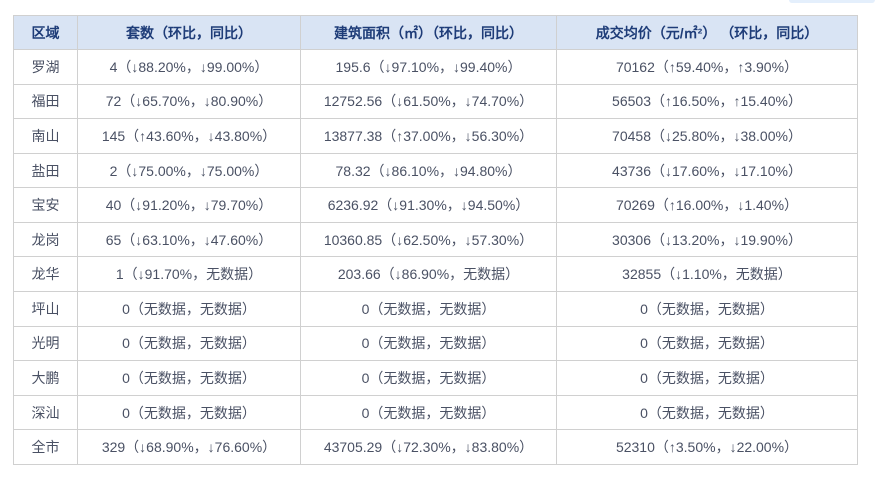  I want to click on region-cell: 罗湖, so click(45, 67).